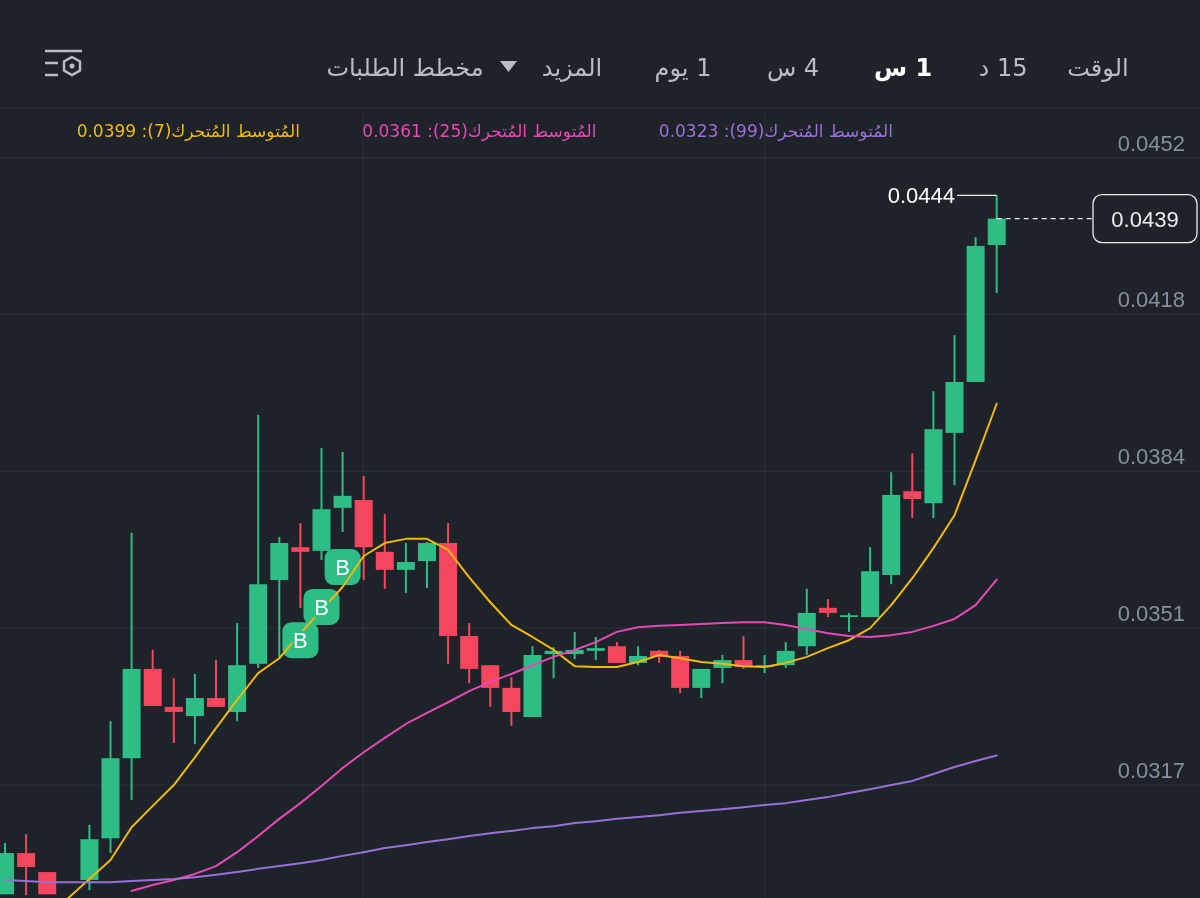 The width and height of the screenshot is (1200, 898). Describe the element at coordinates (793, 68) in the screenshot. I see `text: 4 س` at that location.